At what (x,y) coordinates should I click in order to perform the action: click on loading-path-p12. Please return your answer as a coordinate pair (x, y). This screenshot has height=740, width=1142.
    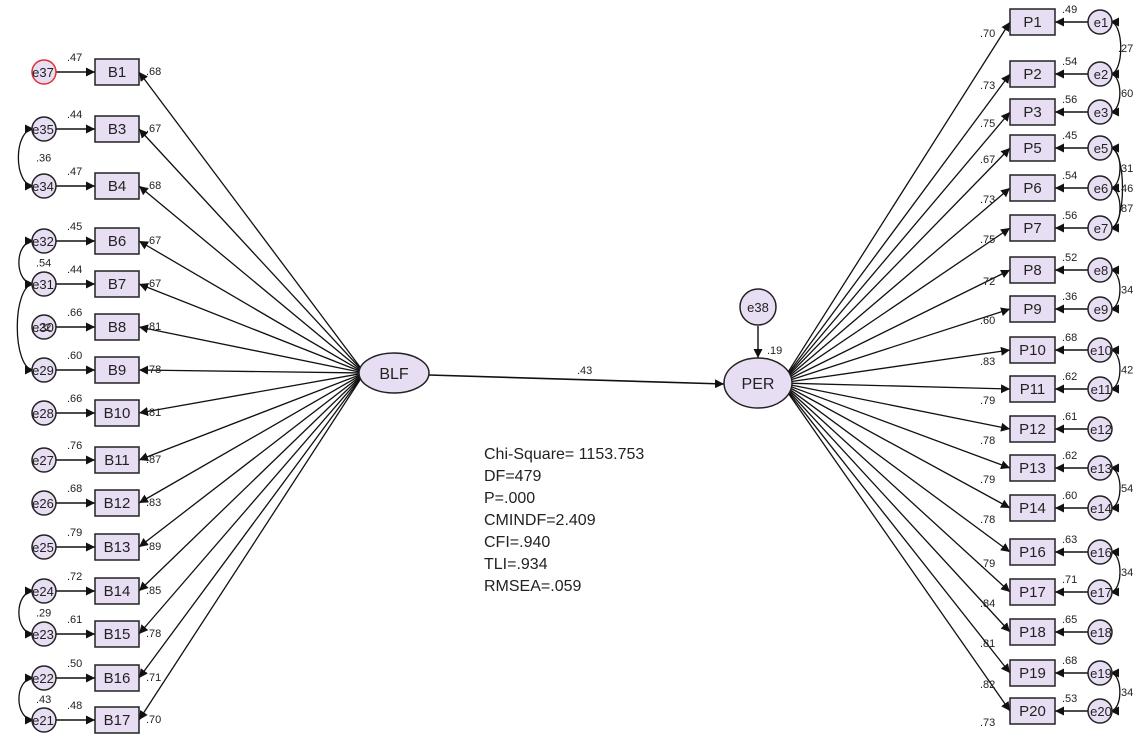
    Looking at the image, I should click on (899, 407).